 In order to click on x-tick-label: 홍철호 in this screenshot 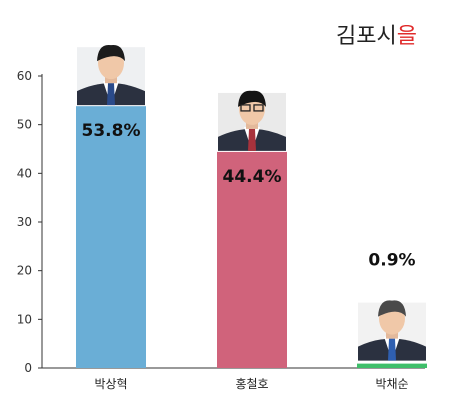, I will do `click(251, 384)`.